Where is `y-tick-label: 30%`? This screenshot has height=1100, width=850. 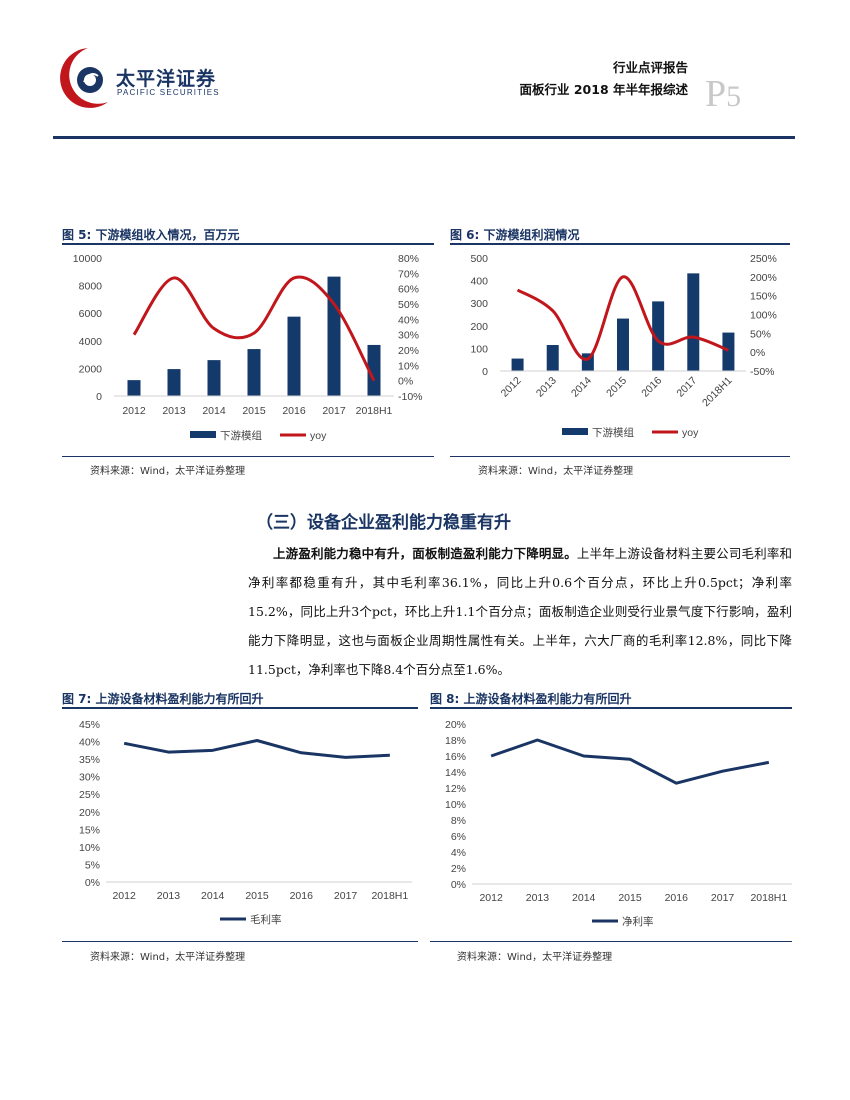 y-tick-label: 30% is located at coordinates (89, 778).